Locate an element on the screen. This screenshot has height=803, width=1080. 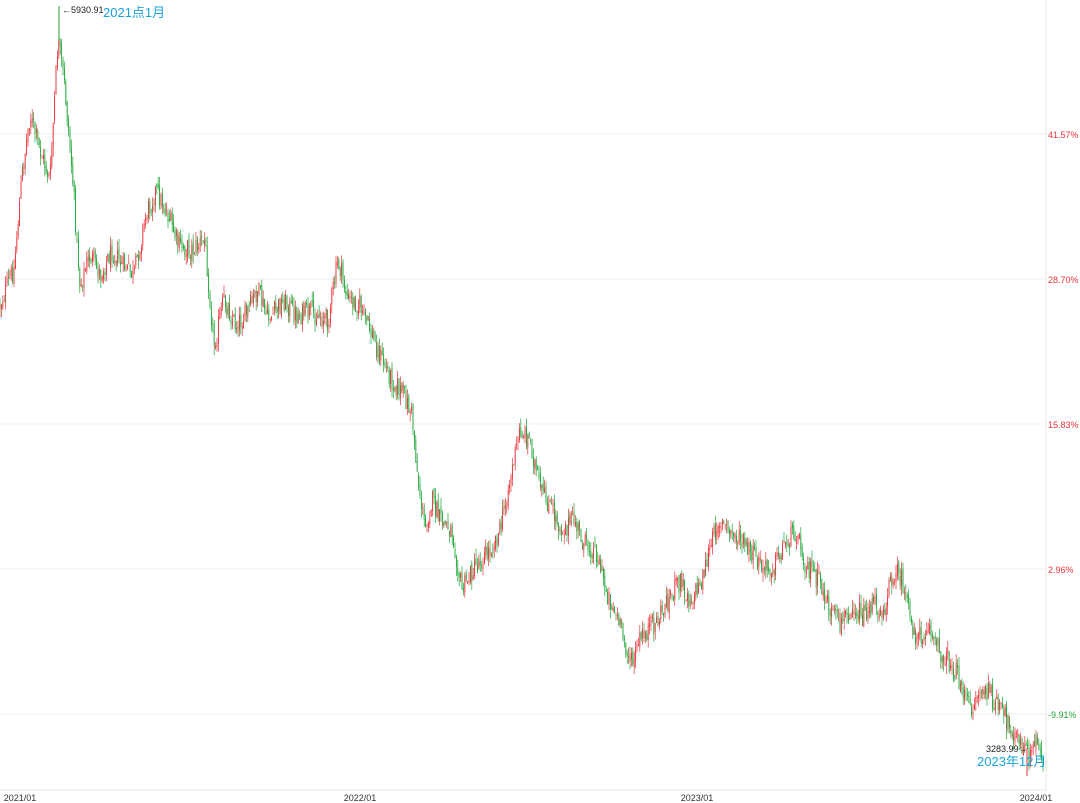
x-tick-label: 2022/01 is located at coordinates (360, 798).